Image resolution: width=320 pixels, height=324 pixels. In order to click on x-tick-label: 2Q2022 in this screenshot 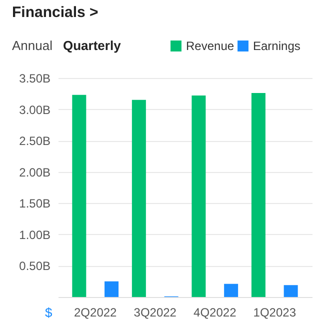, I will do `click(96, 313)`.